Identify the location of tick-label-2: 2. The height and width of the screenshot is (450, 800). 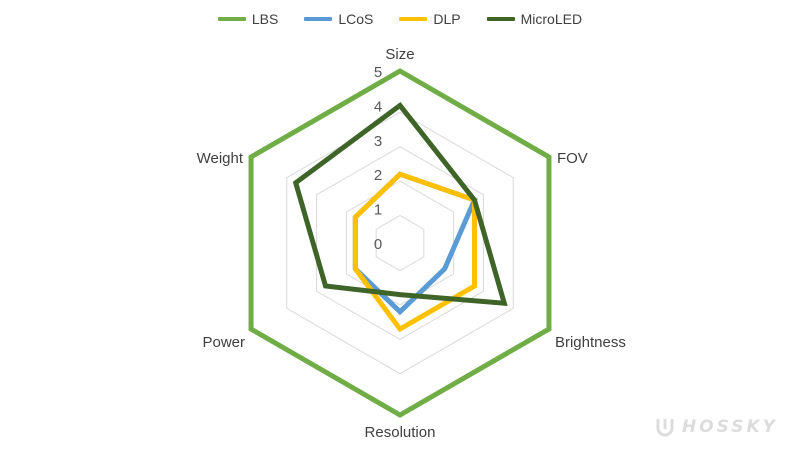
(378, 175).